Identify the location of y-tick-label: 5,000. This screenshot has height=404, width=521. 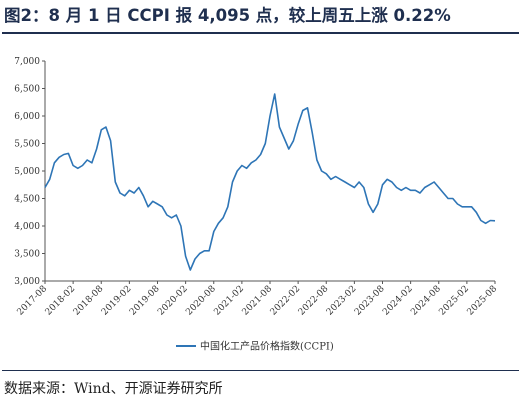
(27, 172).